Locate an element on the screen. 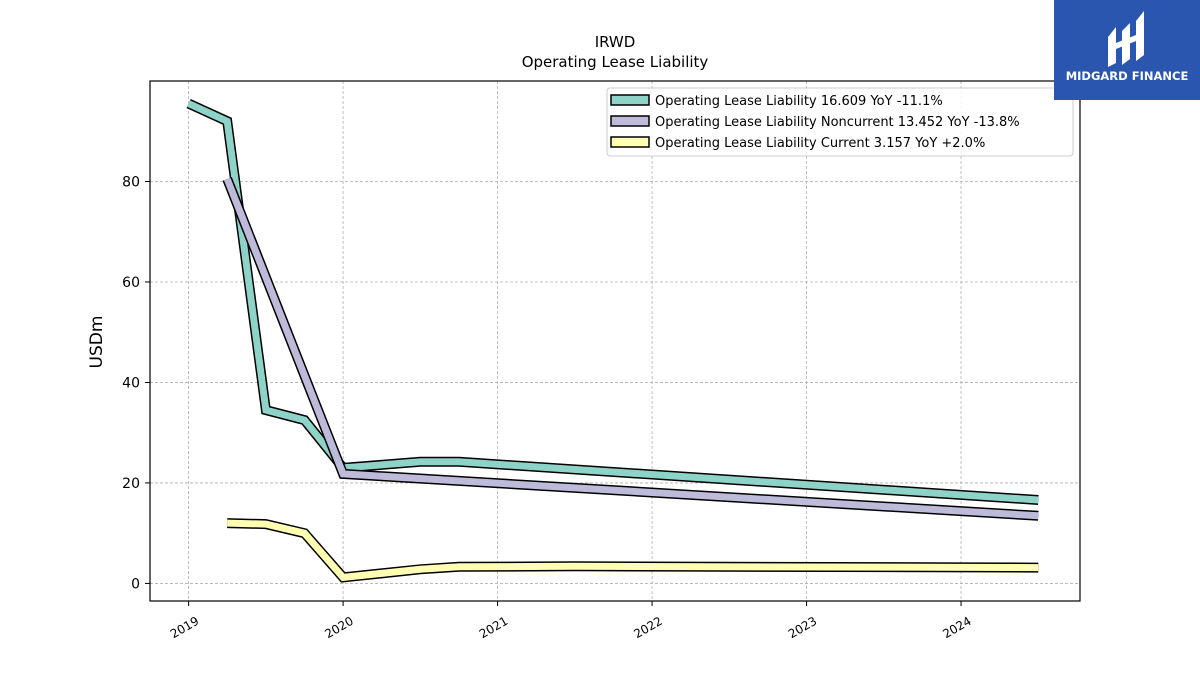  x-tick-label: 2020 is located at coordinates (338, 627).